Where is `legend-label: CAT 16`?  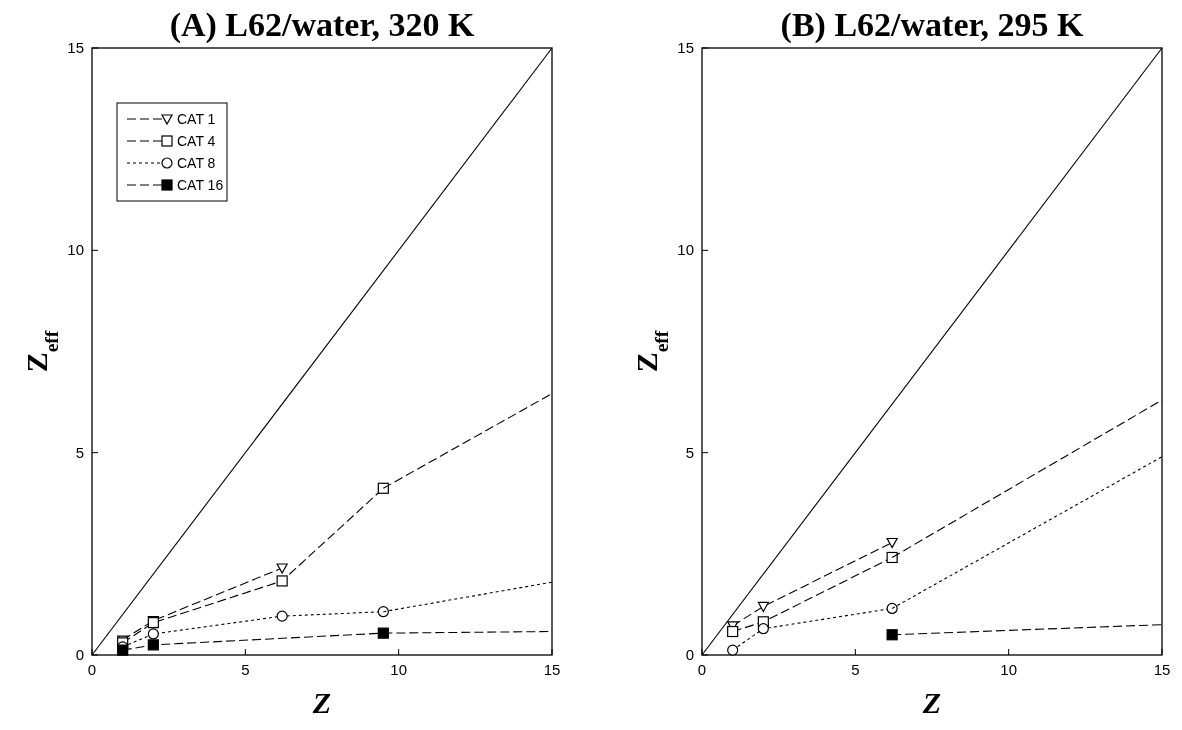 legend-label: CAT 16 is located at coordinates (200, 185).